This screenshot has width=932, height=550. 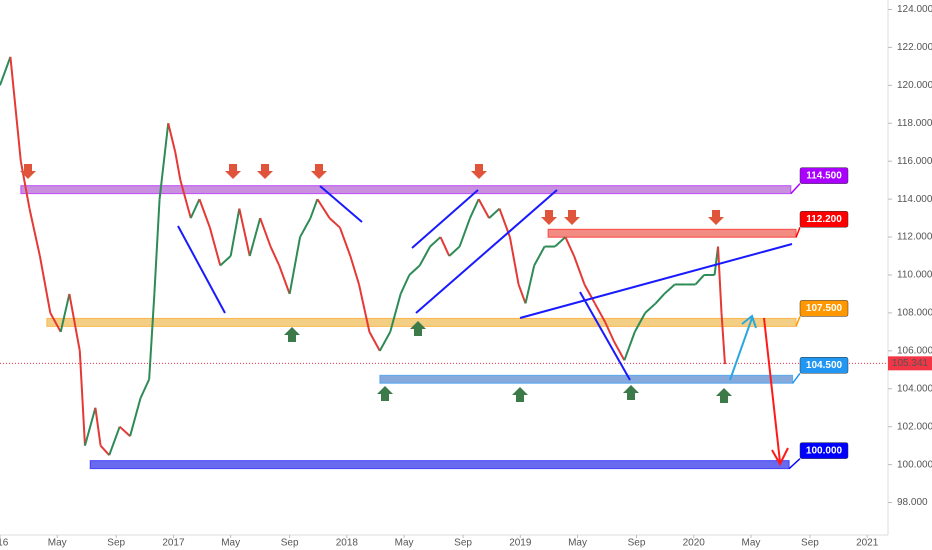 I want to click on y-tick-label: 124.000, so click(x=914, y=9).